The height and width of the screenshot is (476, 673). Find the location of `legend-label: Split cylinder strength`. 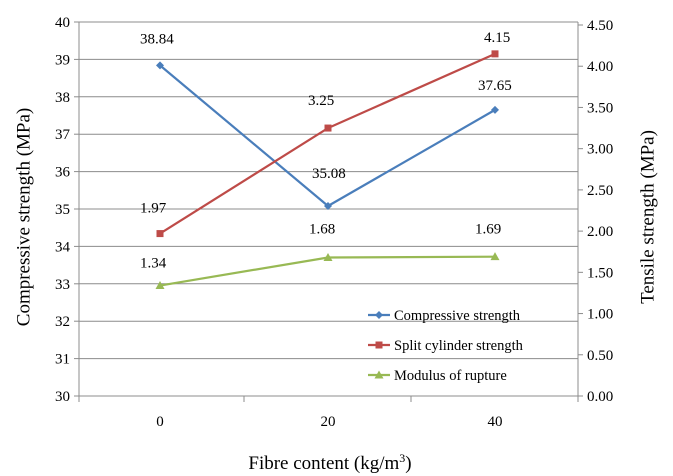

legend-label: Split cylinder strength is located at coordinates (459, 346).